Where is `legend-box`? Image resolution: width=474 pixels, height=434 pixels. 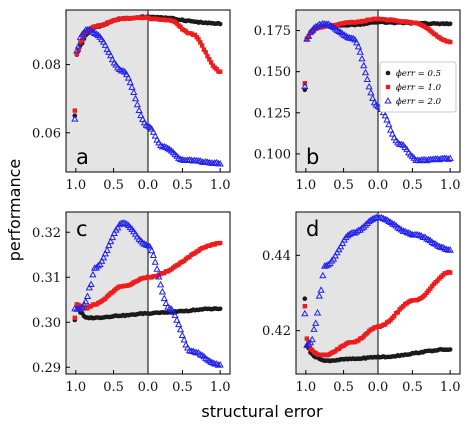 legend-box is located at coordinates (418, 87).